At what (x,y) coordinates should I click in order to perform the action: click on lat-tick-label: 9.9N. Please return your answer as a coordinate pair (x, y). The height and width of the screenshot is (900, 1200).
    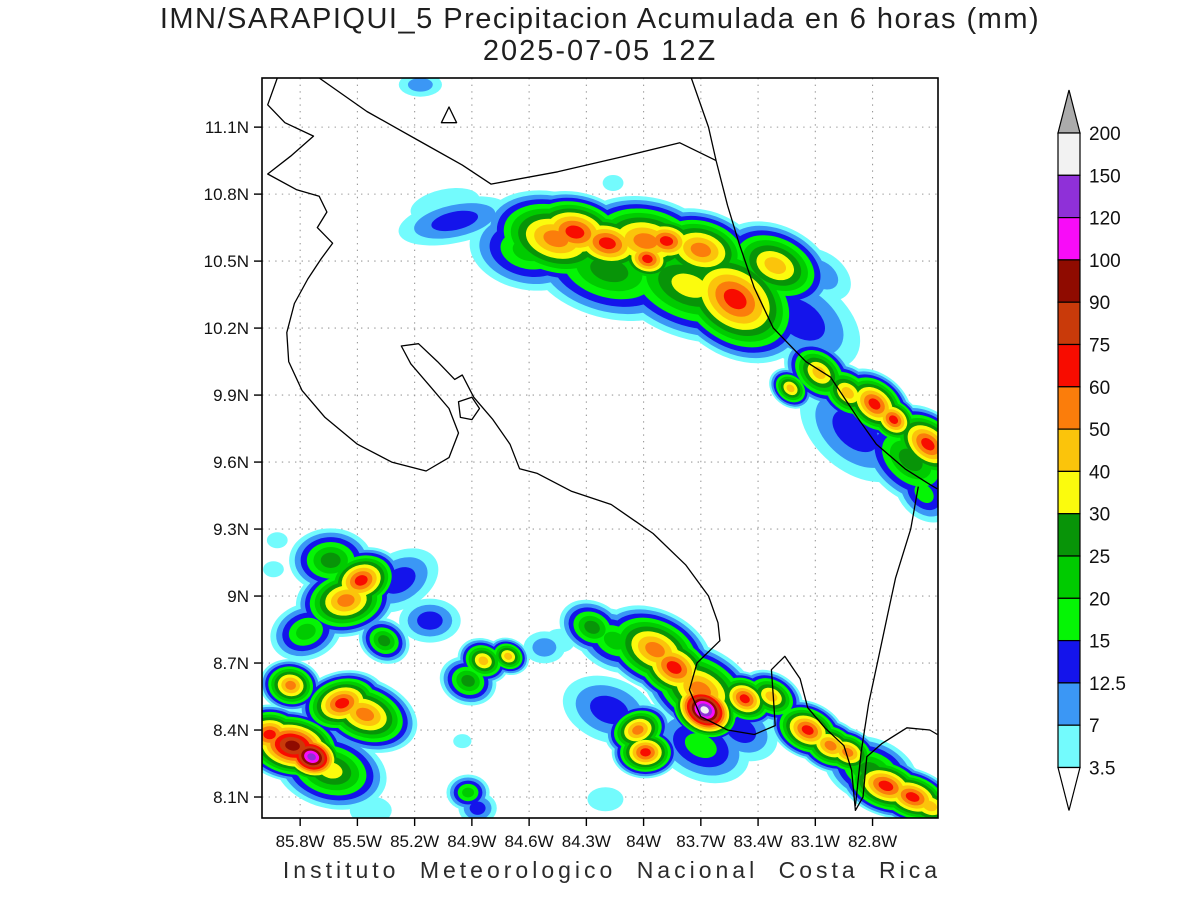
    Looking at the image, I should click on (231, 395).